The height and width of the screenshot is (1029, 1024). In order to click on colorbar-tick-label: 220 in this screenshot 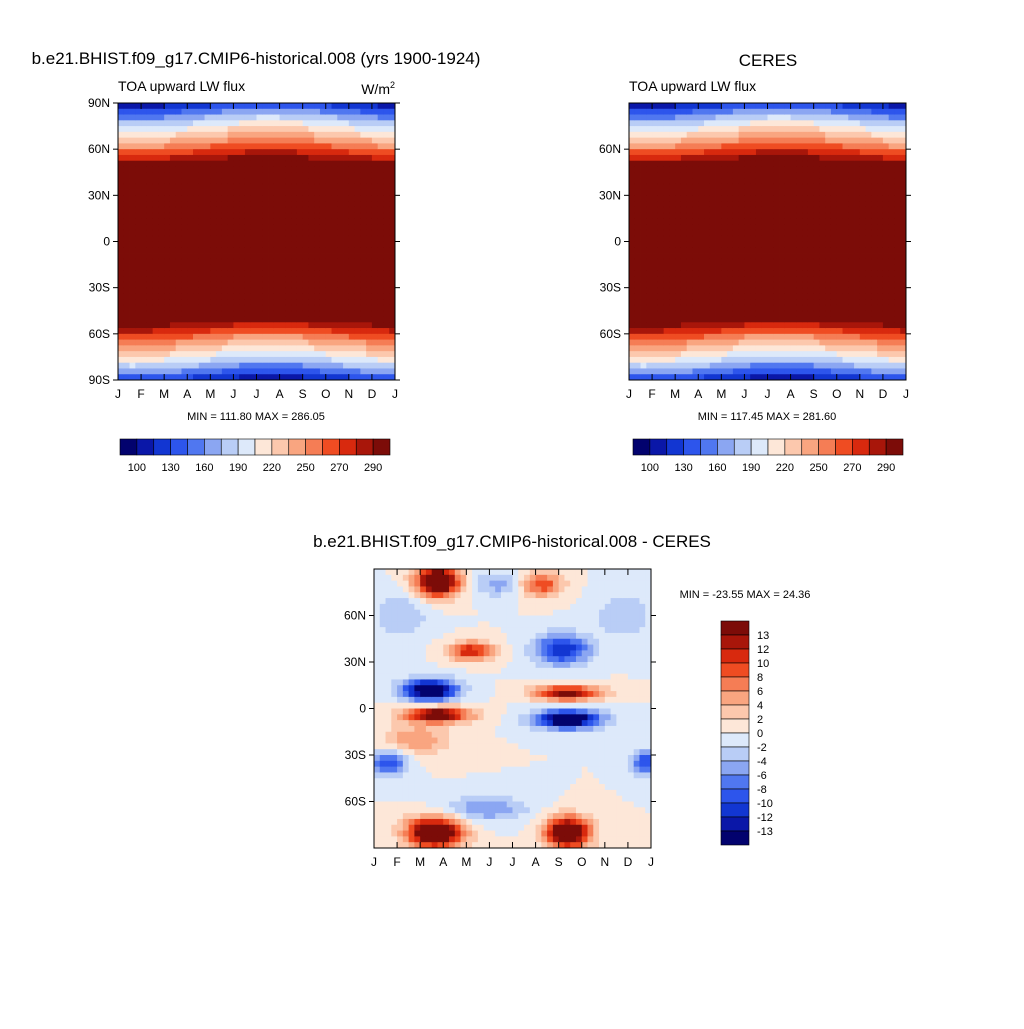, I will do `click(785, 468)`.